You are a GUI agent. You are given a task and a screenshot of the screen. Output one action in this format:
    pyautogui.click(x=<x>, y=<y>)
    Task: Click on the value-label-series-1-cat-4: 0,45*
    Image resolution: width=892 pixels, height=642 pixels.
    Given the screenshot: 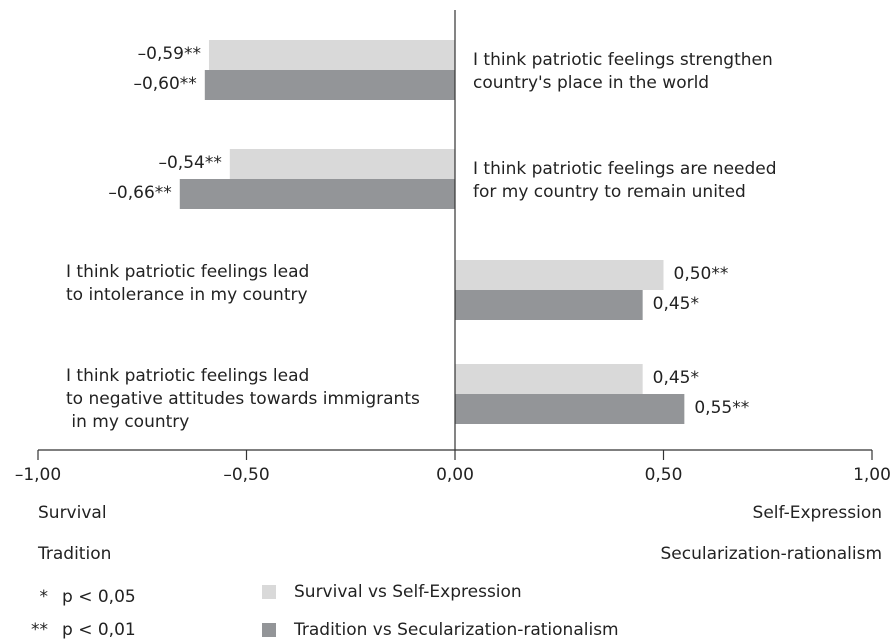 What is the action you would take?
    pyautogui.click(x=675, y=378)
    